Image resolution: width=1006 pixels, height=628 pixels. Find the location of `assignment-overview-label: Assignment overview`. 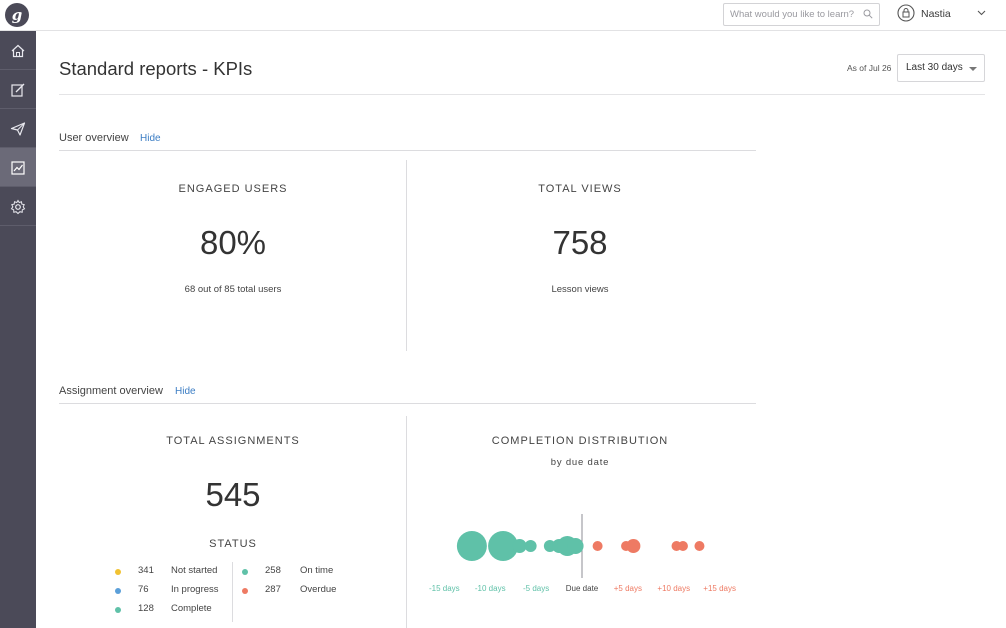

assignment-overview-label: Assignment overview is located at coordinates (111, 391).